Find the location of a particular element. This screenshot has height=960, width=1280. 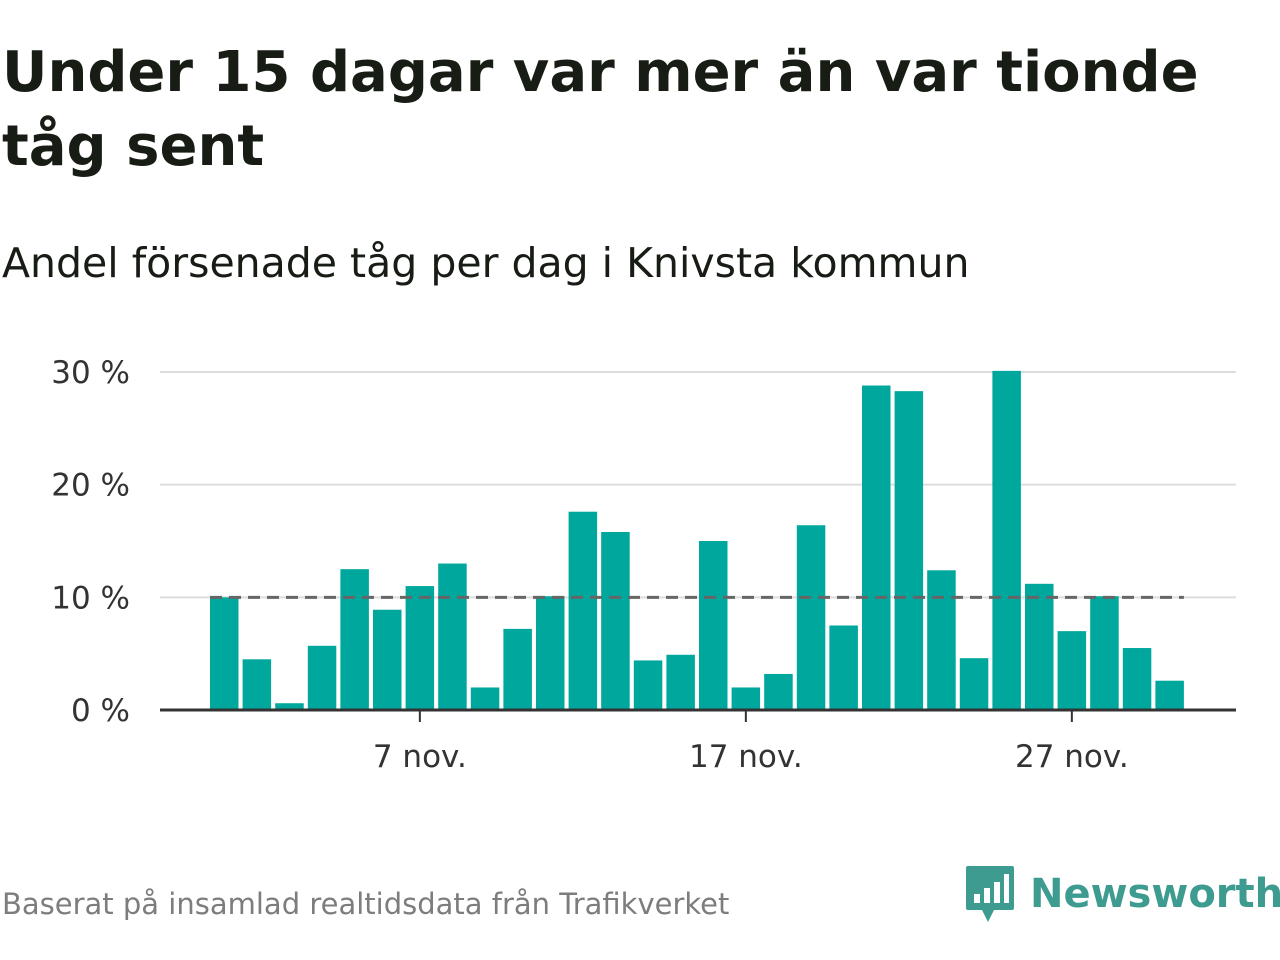

y-axis-labels: 0 % 10 % 20 % 30 % is located at coordinates (90, 542).